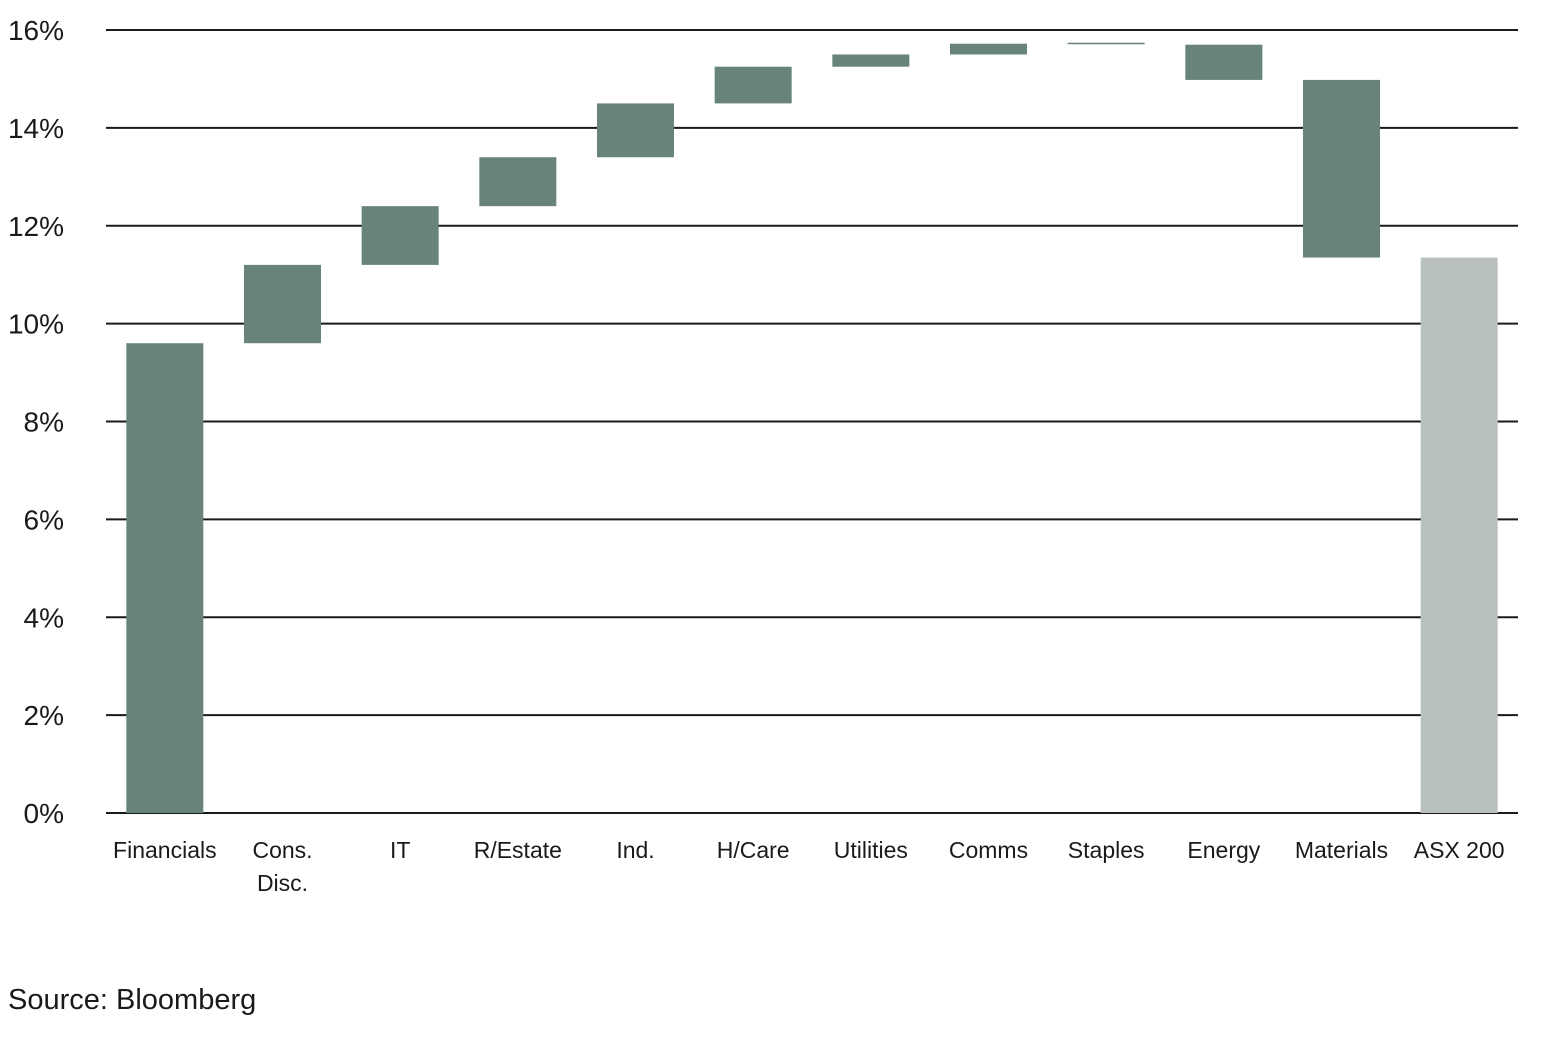 This screenshot has height=1044, width=1542. What do you see at coordinates (36, 30) in the screenshot?
I see `y-tick-label: 16%` at bounding box center [36, 30].